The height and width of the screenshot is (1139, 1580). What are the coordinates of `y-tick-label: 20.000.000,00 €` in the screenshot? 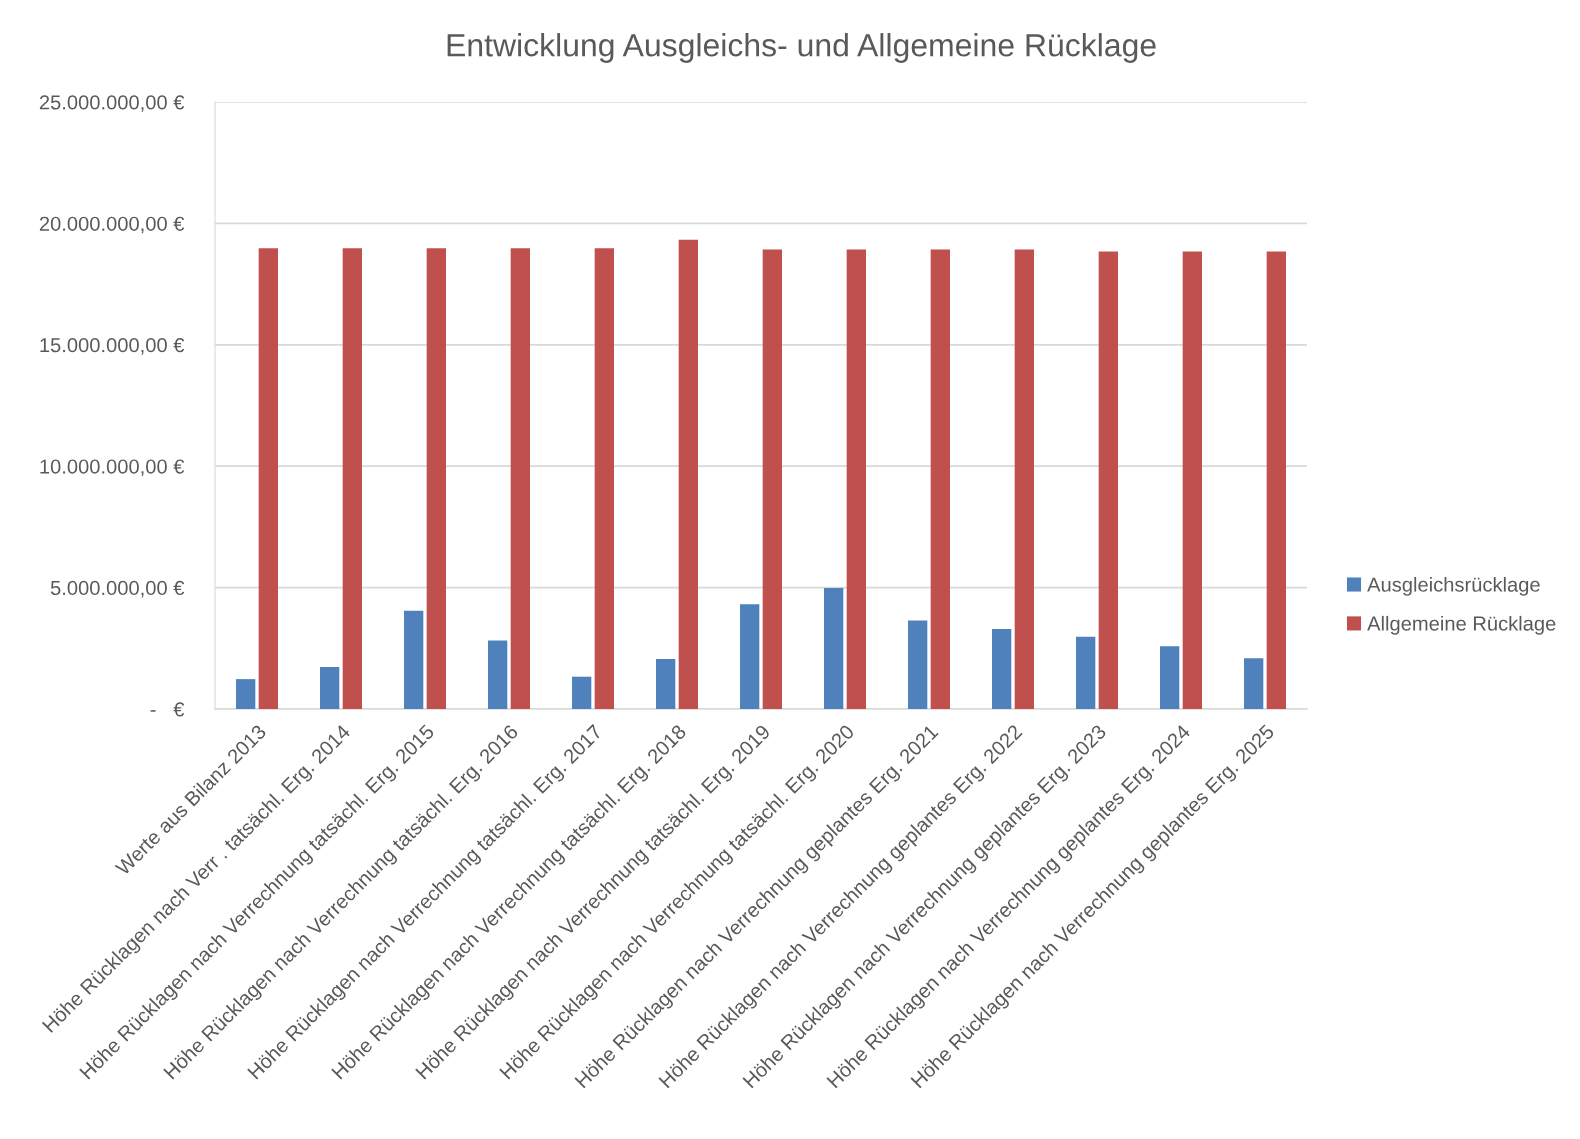 It's located at (112, 225).